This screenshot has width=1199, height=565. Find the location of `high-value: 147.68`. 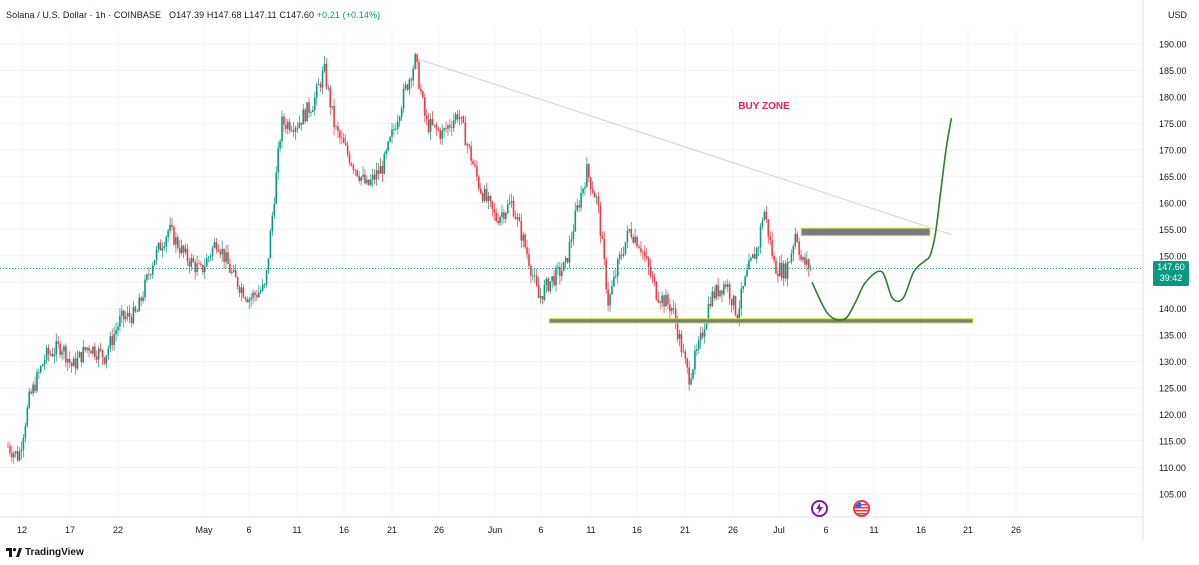

high-value: 147.68 is located at coordinates (227, 15).